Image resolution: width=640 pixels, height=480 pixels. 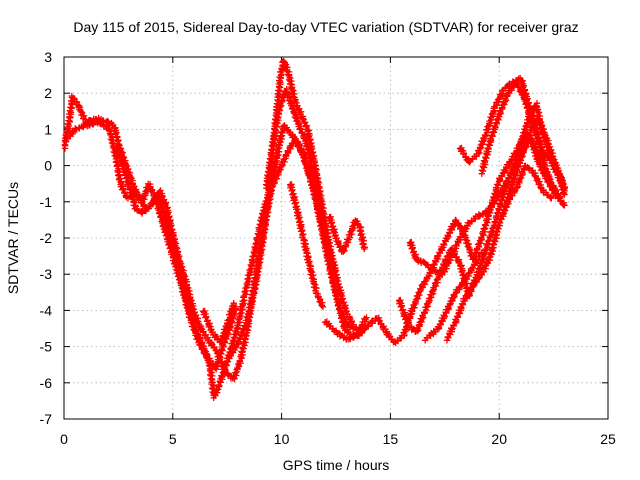 What do you see at coordinates (336, 465) in the screenshot?
I see `x-axis-label: GPS time / hours` at bounding box center [336, 465].